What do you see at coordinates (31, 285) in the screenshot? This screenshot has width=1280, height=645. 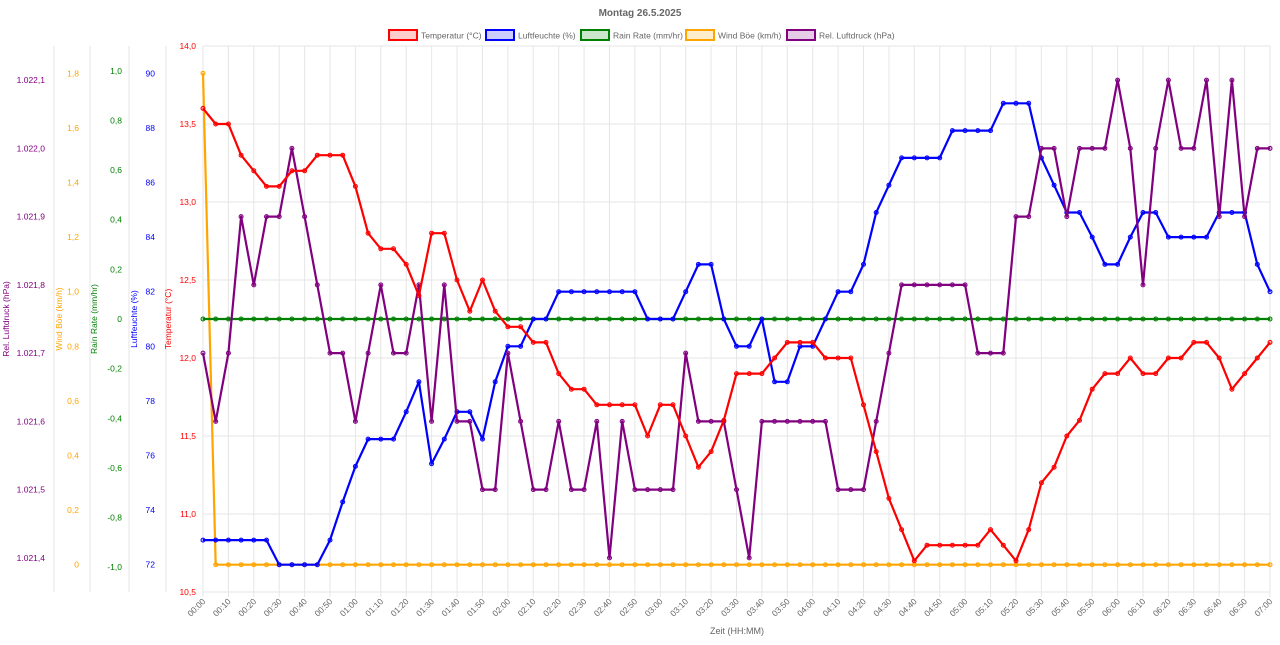 I see `y-tick-label-pressure: 1.021,8` at bounding box center [31, 285].